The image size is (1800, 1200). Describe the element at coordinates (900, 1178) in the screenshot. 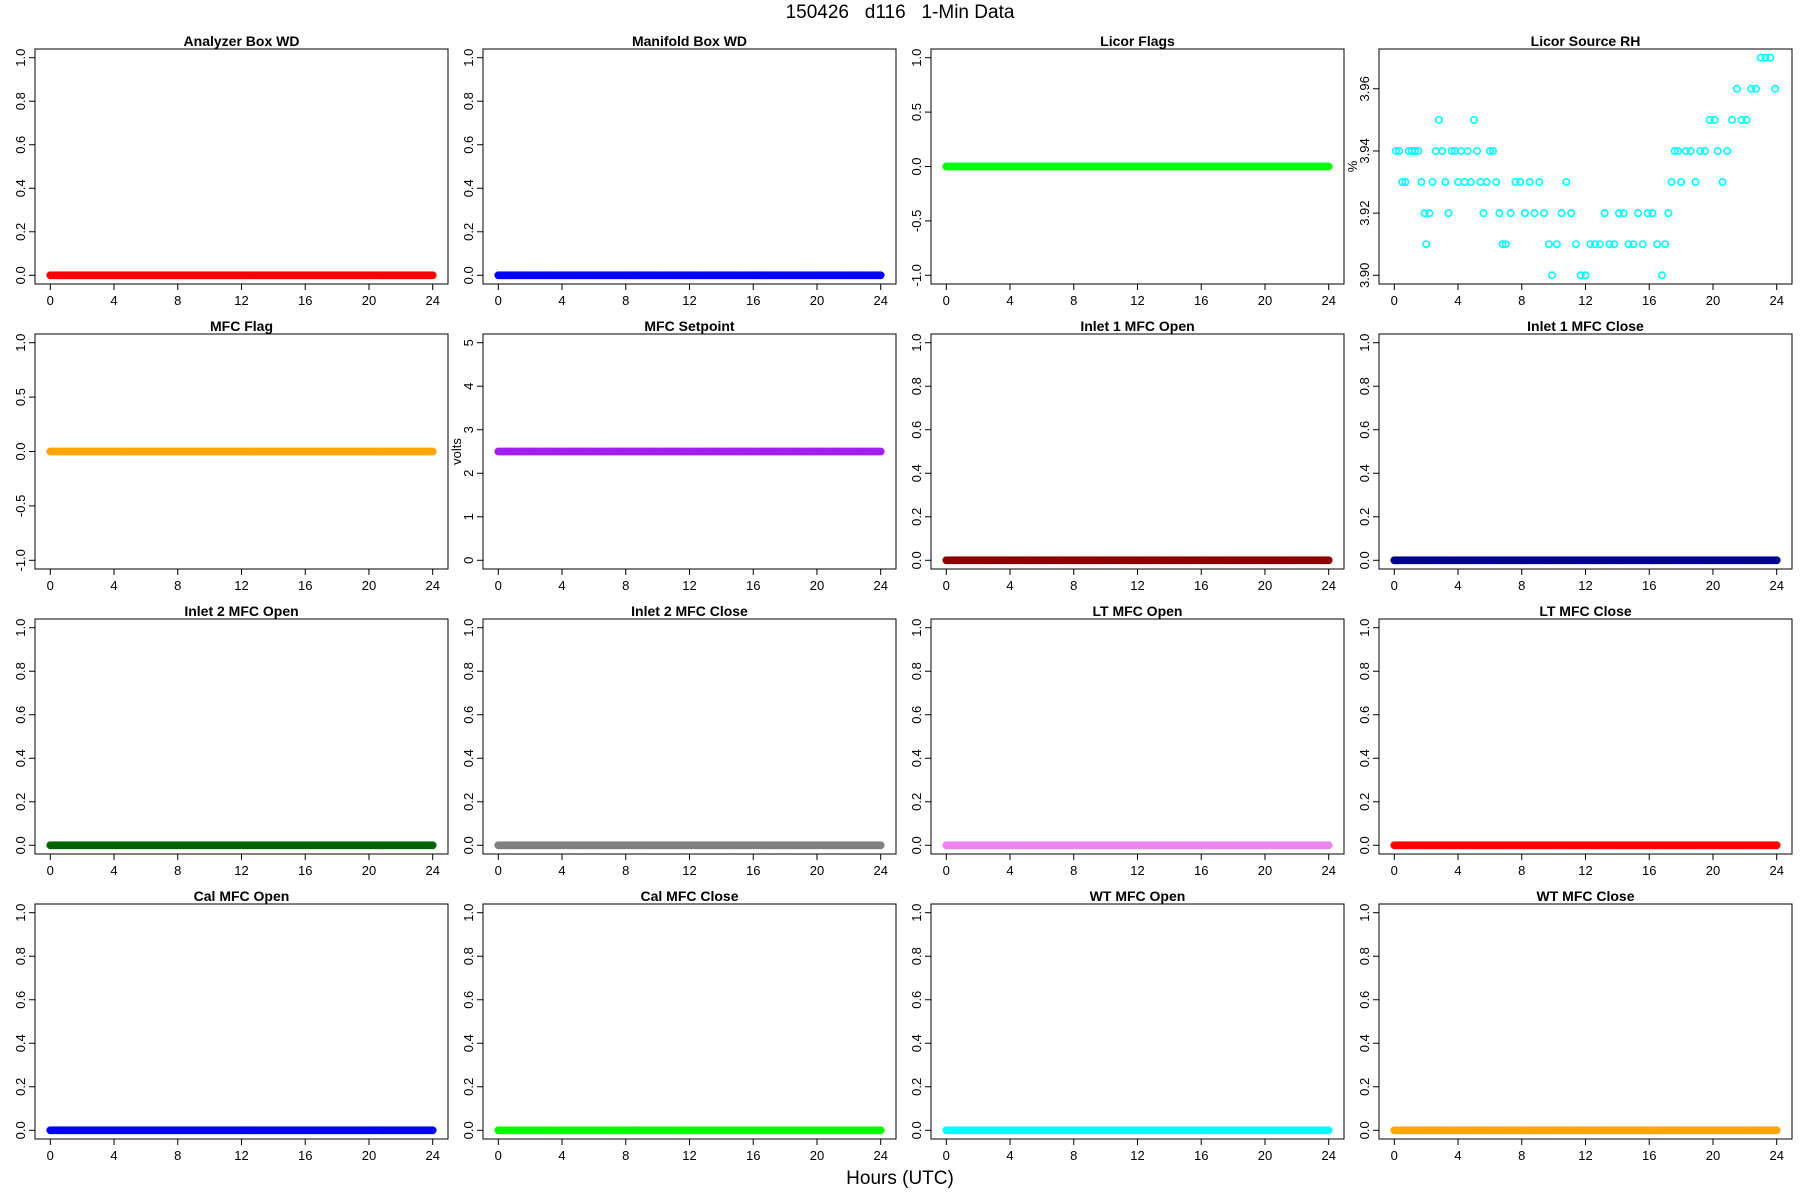

I see `x-axis-label: Hours (UTC)` at that location.